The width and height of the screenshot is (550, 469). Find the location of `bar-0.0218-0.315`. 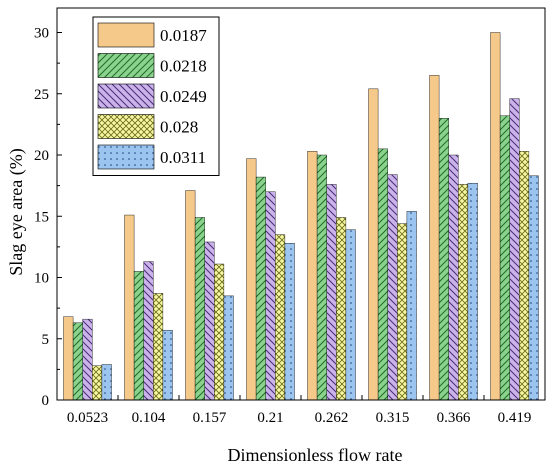

bar-0.0218-0.315 is located at coordinates (382, 274).